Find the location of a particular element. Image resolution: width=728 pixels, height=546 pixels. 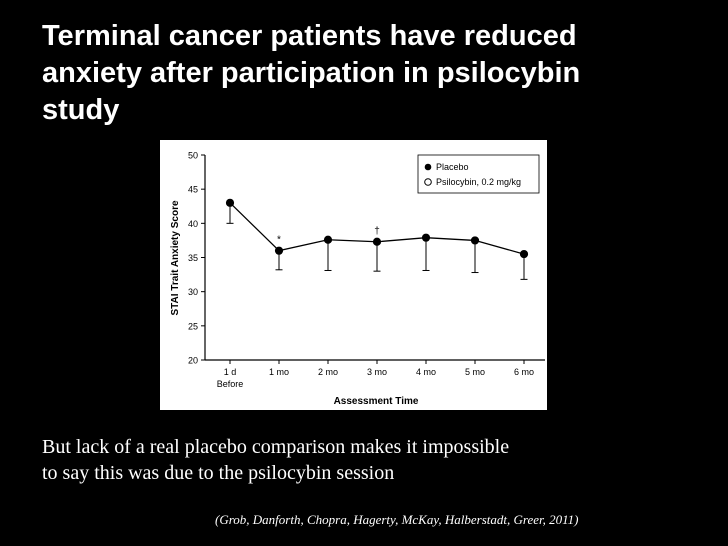

legend: Placebo Psilocybin, 0.2 mg/kg is located at coordinates (478, 174).